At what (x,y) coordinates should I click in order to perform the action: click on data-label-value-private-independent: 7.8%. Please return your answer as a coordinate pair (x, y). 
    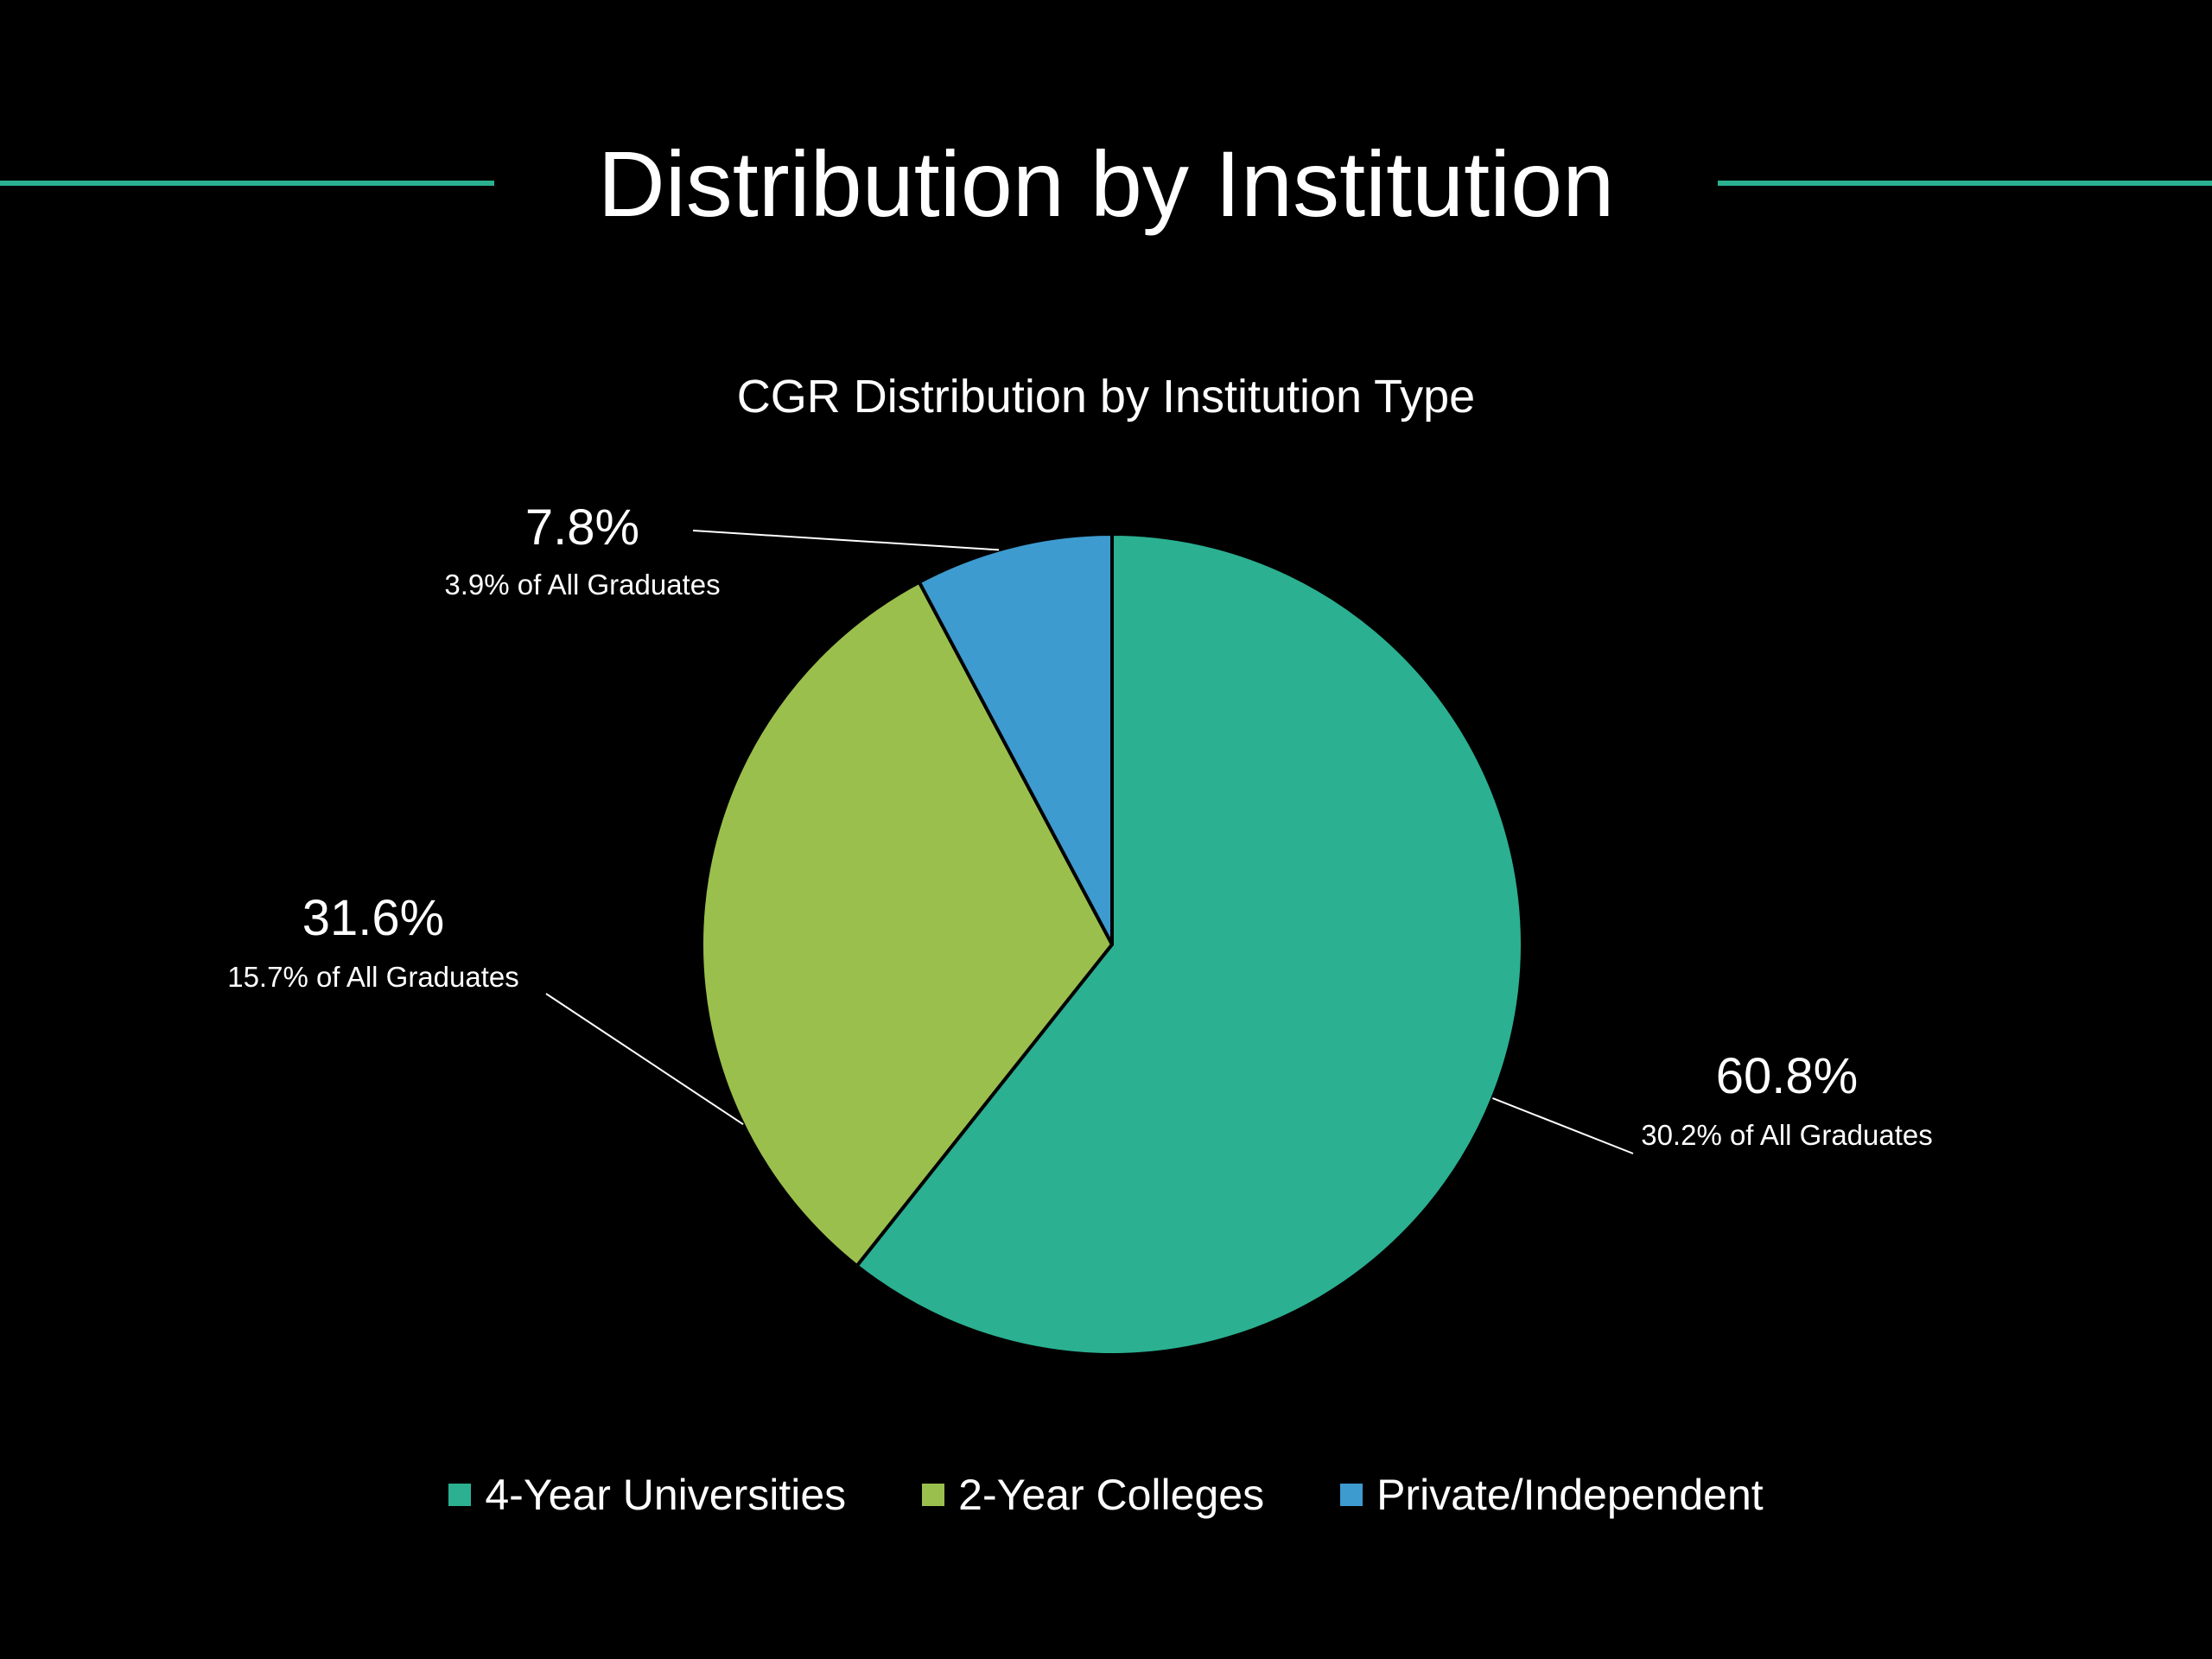
    Looking at the image, I should click on (582, 527).